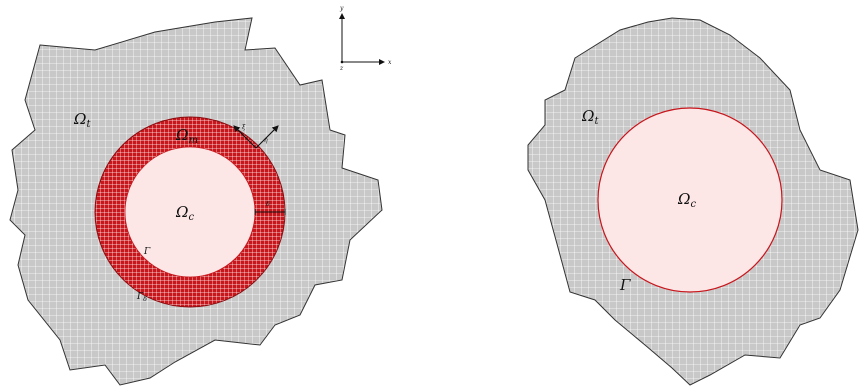 The width and height of the screenshot is (859, 387). I want to click on z-axis-label: z, so click(341, 68).